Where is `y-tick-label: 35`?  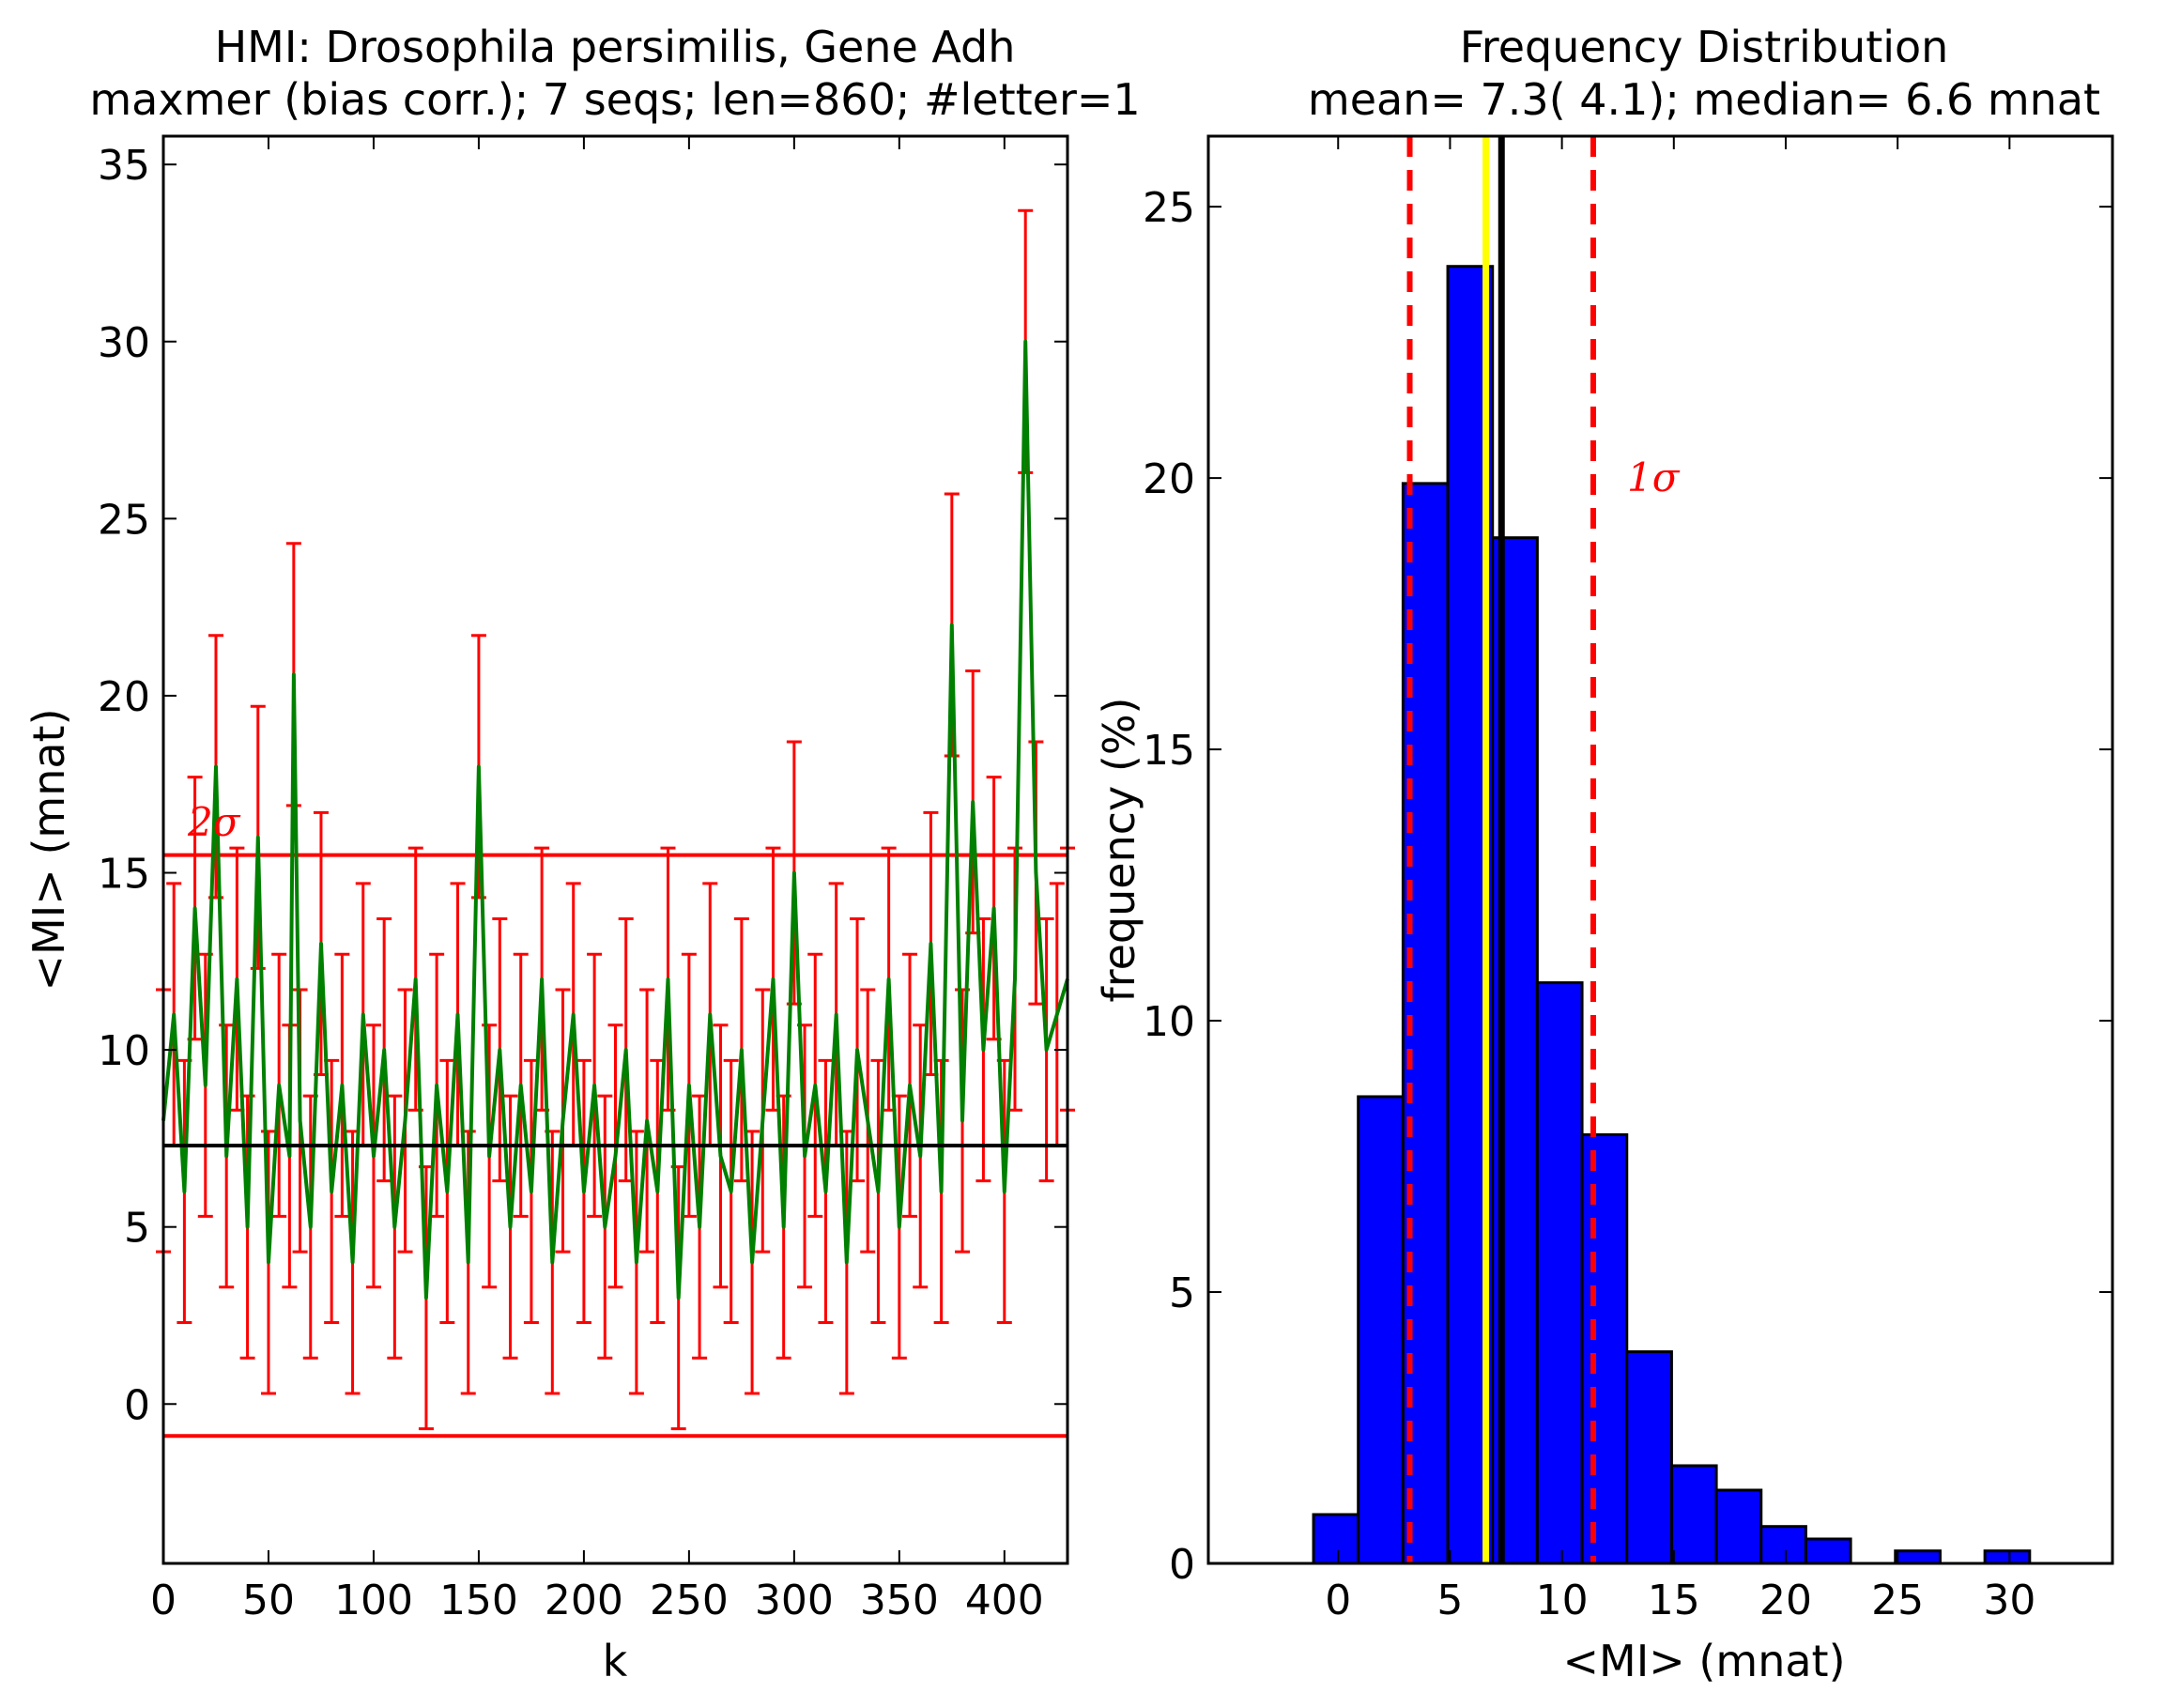
y-tick-label: 35 is located at coordinates (124, 166).